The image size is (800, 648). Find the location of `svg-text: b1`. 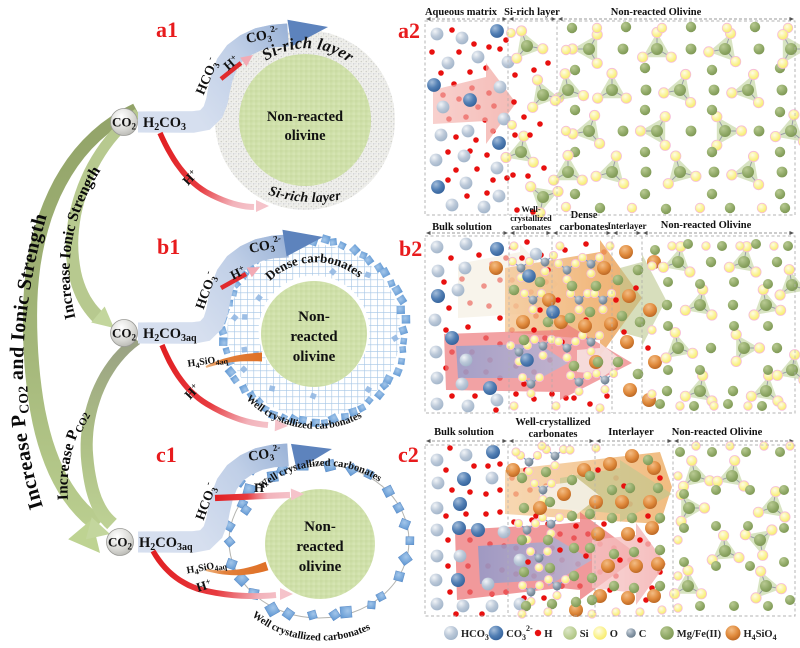

svg-text: b1 is located at coordinates (168, 246).